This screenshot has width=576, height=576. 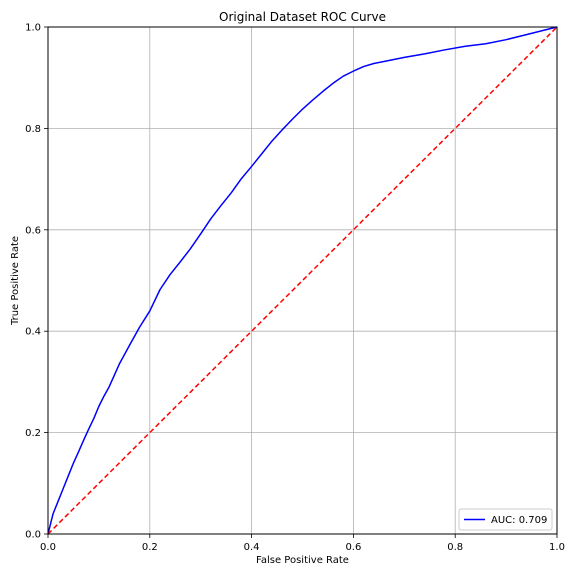 What do you see at coordinates (33, 129) in the screenshot?
I see `y-tick-label: 0.8` at bounding box center [33, 129].